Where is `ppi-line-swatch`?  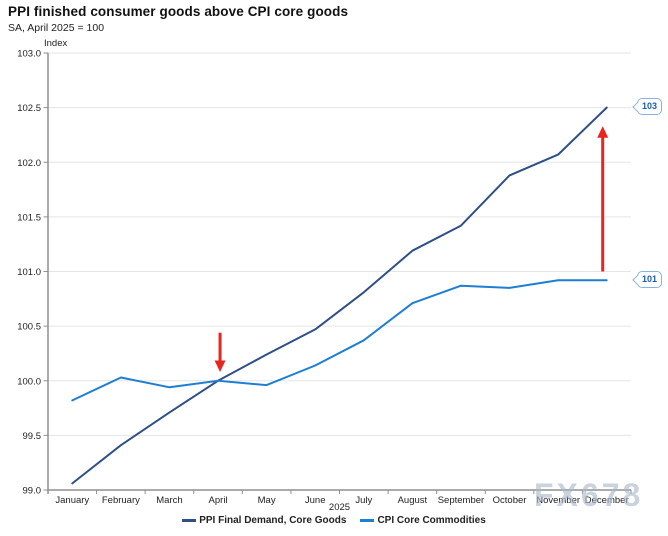 ppi-line-swatch is located at coordinates (189, 520).